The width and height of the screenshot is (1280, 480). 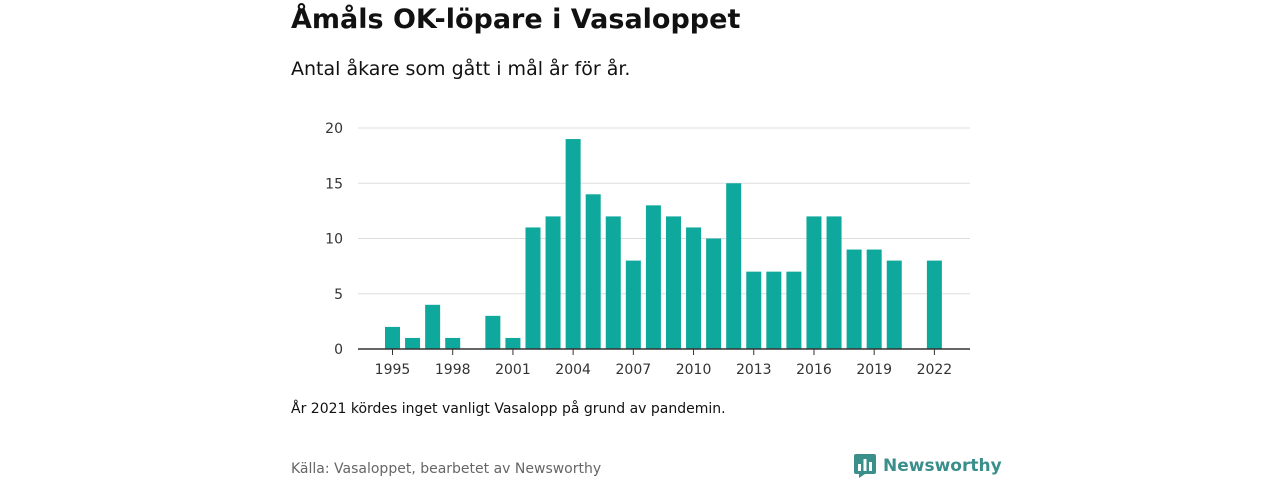 I want to click on bar-2014, so click(x=774, y=310).